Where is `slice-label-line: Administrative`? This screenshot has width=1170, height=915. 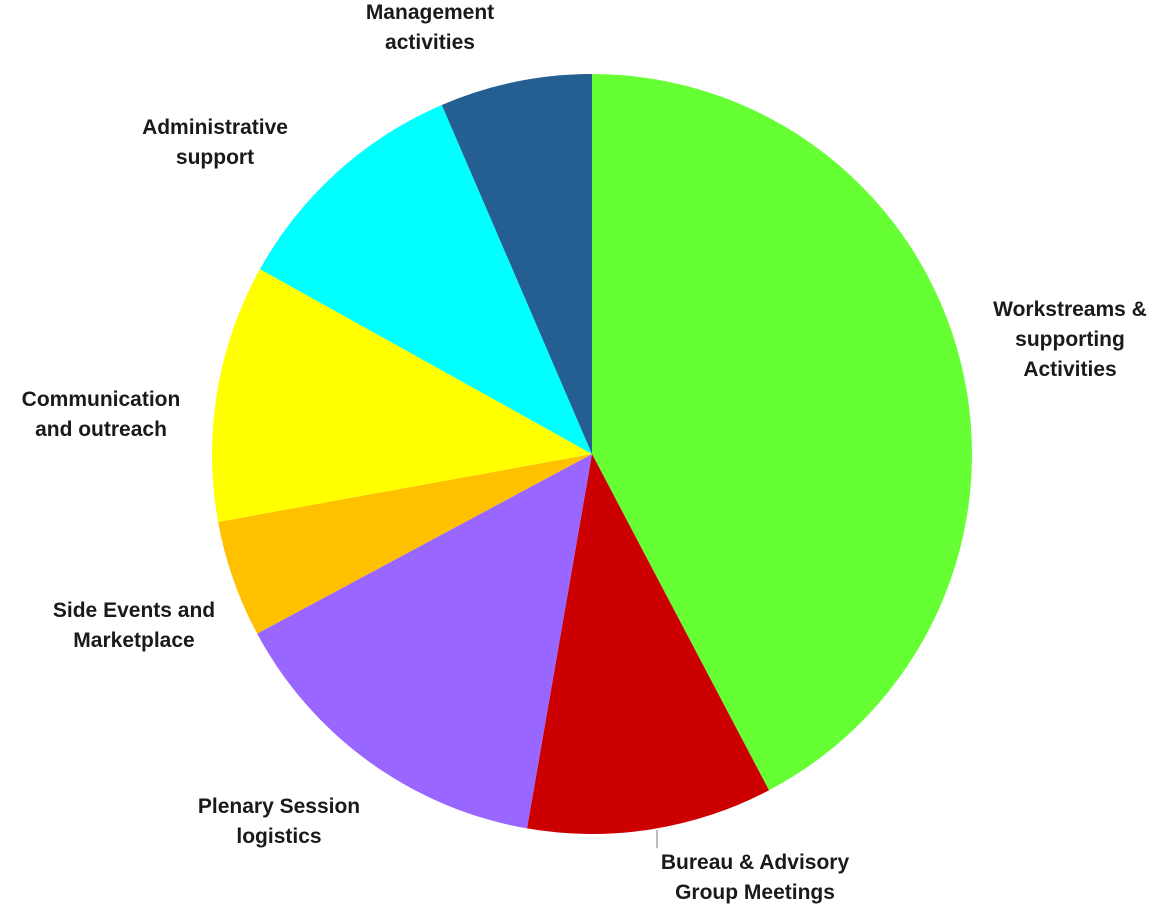 slice-label-line: Administrative is located at coordinates (215, 127).